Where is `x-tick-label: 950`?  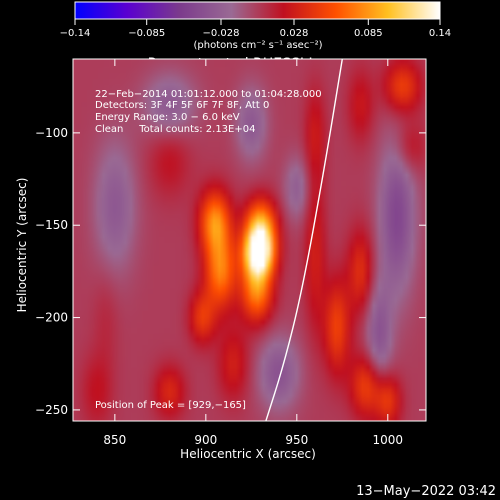 x-tick-label: 950 is located at coordinates (296, 440).